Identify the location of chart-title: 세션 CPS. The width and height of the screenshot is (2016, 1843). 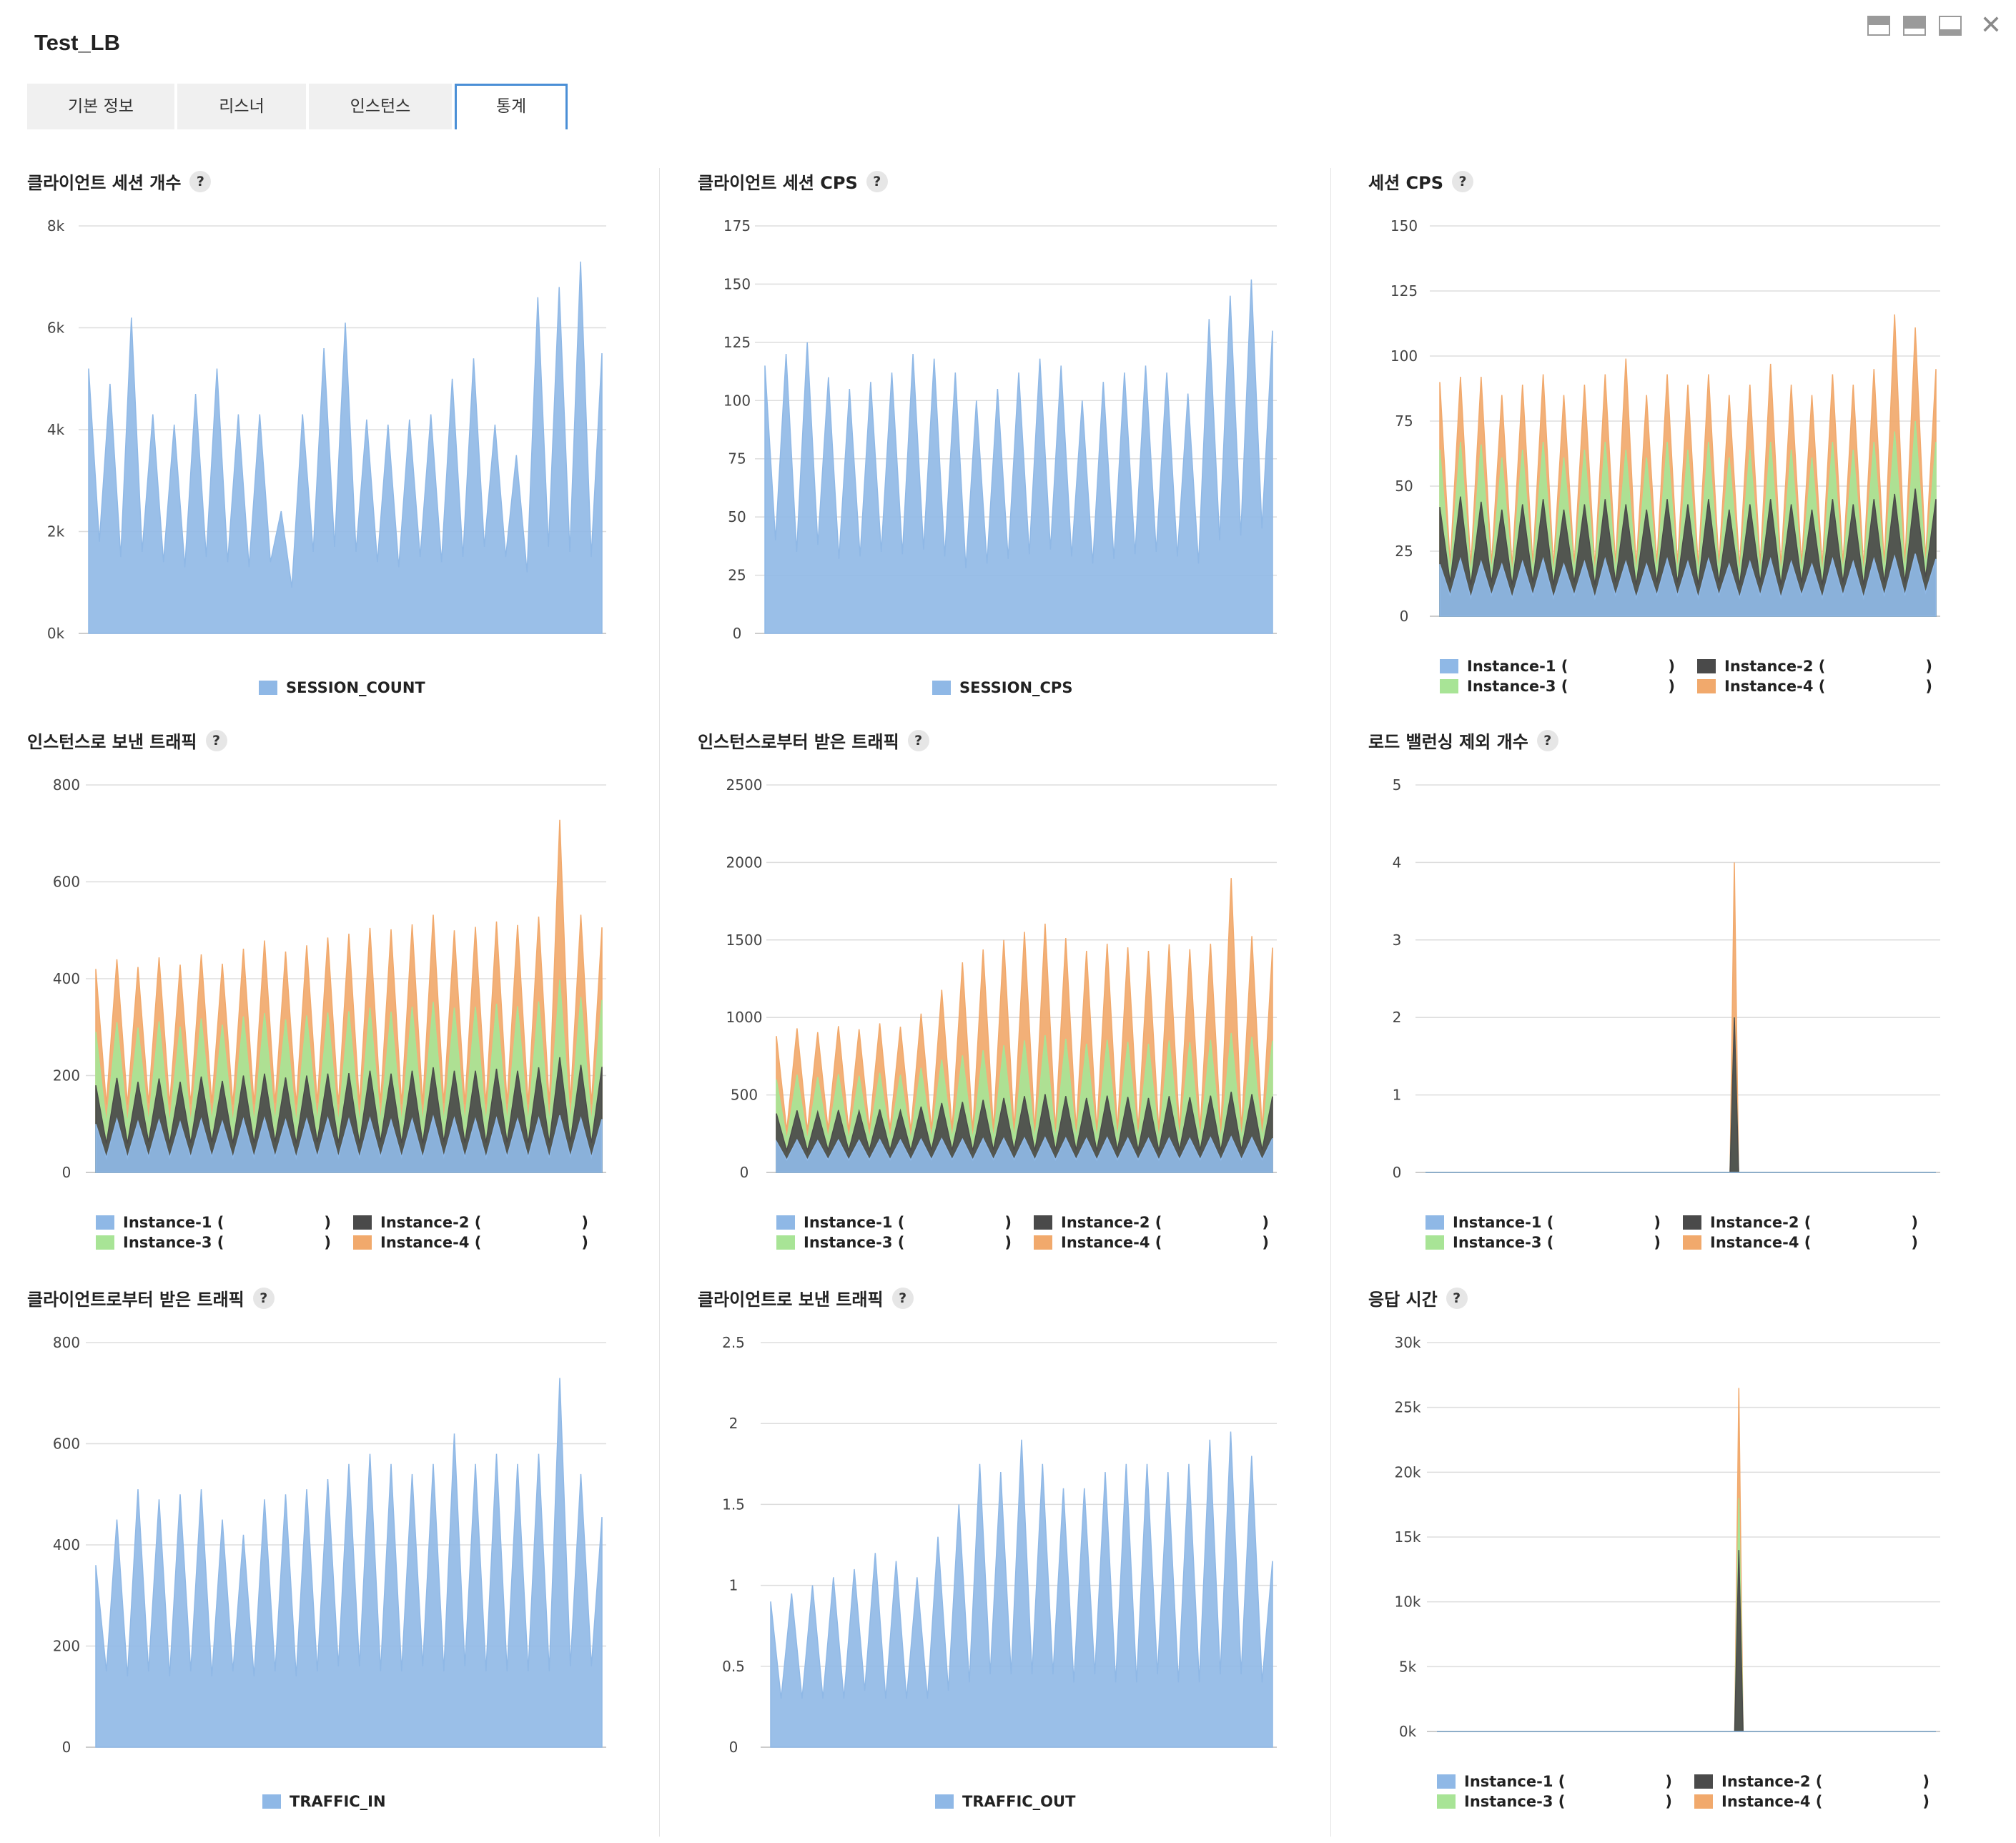
(1406, 183).